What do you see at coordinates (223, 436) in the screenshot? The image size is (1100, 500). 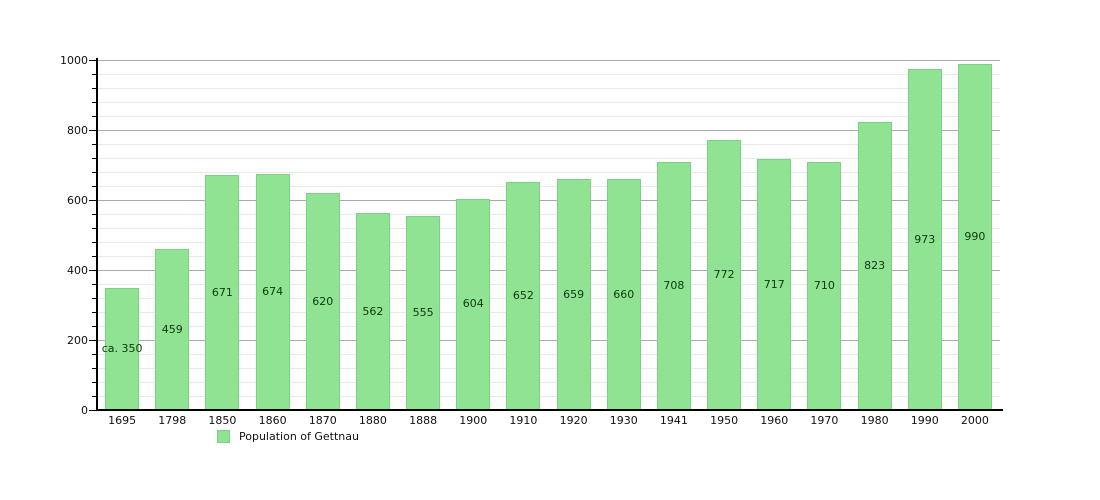 I see `legend-color-swatch` at bounding box center [223, 436].